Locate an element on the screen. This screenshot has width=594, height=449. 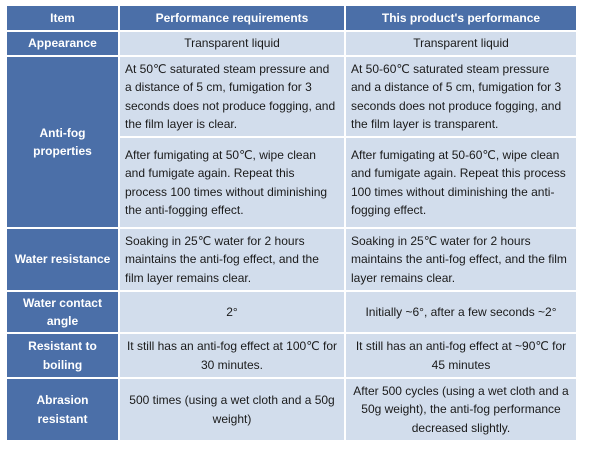
contact-angle-performance: Initially ~6°, after a few seconds ~2° is located at coordinates (461, 312).